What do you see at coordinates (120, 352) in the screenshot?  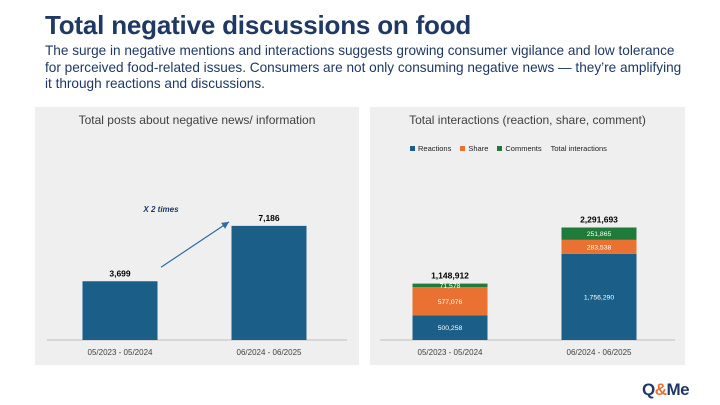 I see `posts-category-label-1: 05/2023 - 05/2024` at bounding box center [120, 352].